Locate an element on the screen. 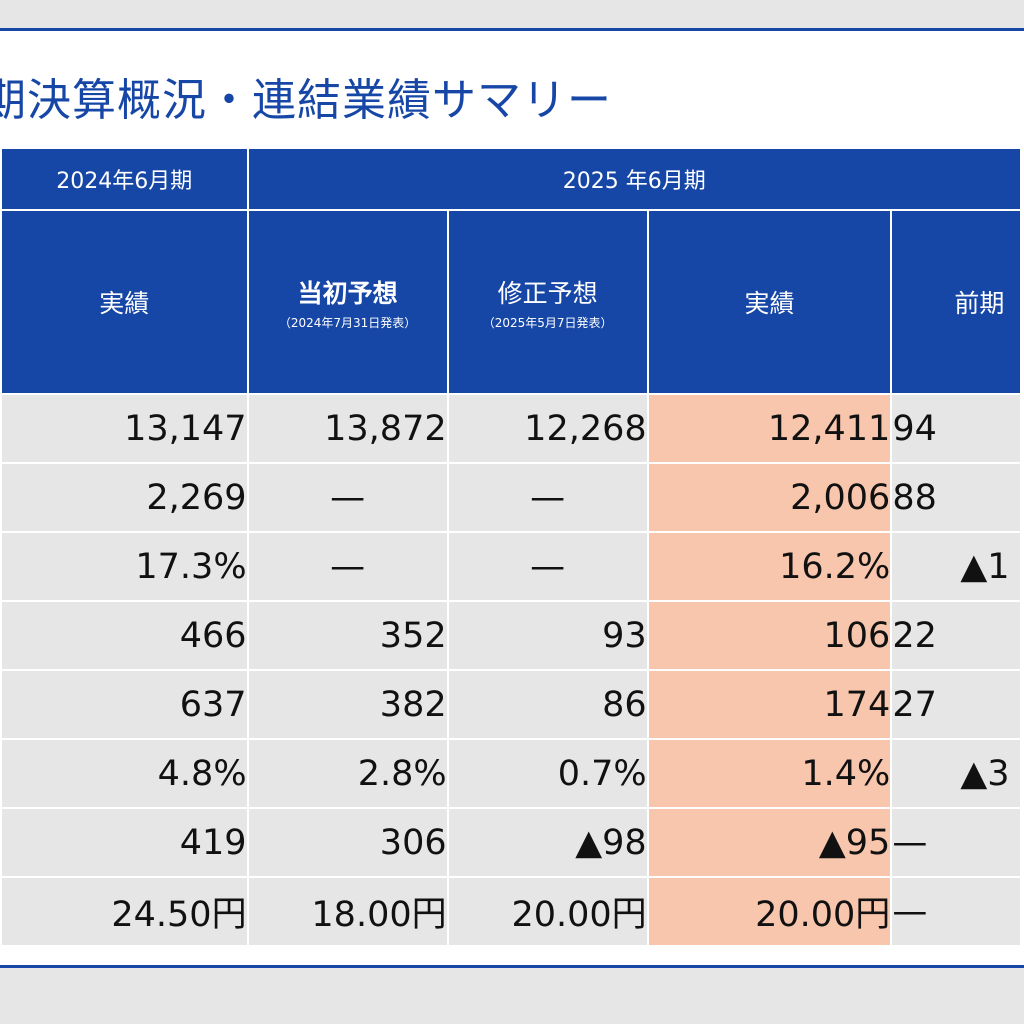 The image size is (1024, 1024). cell-yoy: ▲1 is located at coordinates (956, 566).